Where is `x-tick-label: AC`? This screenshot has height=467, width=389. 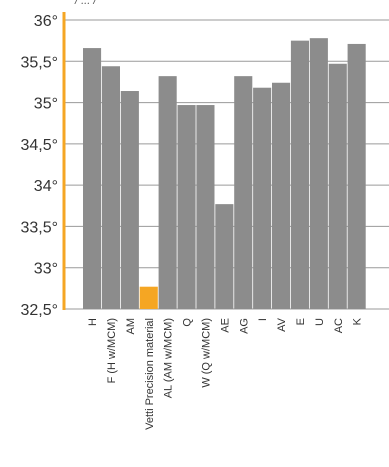 x-tick-label: AC is located at coordinates (339, 325).